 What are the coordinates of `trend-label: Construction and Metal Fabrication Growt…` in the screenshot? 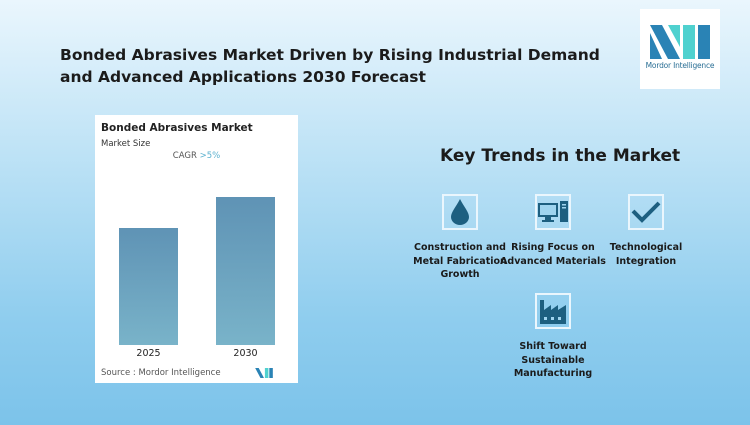 It's located at (460, 261).